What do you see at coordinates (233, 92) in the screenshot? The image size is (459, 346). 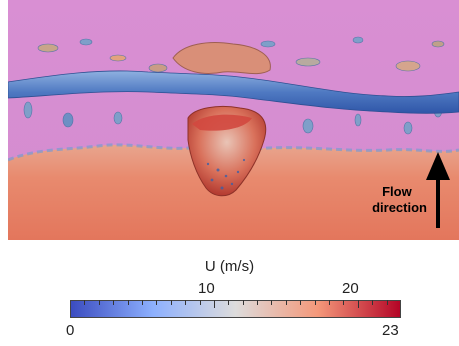 I see `vortex-tube` at bounding box center [233, 92].